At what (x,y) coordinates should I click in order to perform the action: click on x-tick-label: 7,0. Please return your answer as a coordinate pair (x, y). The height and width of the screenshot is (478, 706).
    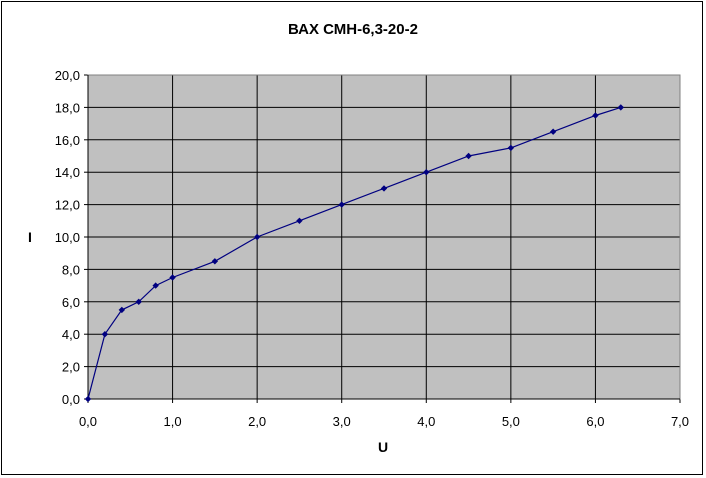
    Looking at the image, I should click on (680, 421).